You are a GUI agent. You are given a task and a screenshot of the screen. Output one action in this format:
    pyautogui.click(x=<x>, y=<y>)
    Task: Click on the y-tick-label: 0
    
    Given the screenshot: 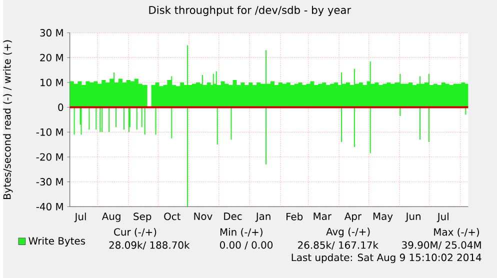 What is the action you would take?
    pyautogui.click(x=61, y=107)
    